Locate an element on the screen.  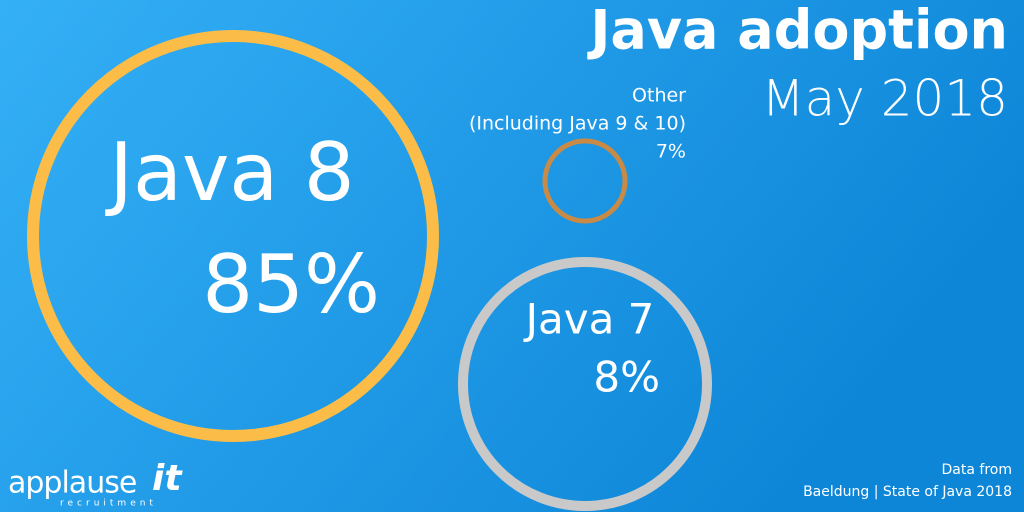
logo-tagline: recruitment is located at coordinates (108, 504).